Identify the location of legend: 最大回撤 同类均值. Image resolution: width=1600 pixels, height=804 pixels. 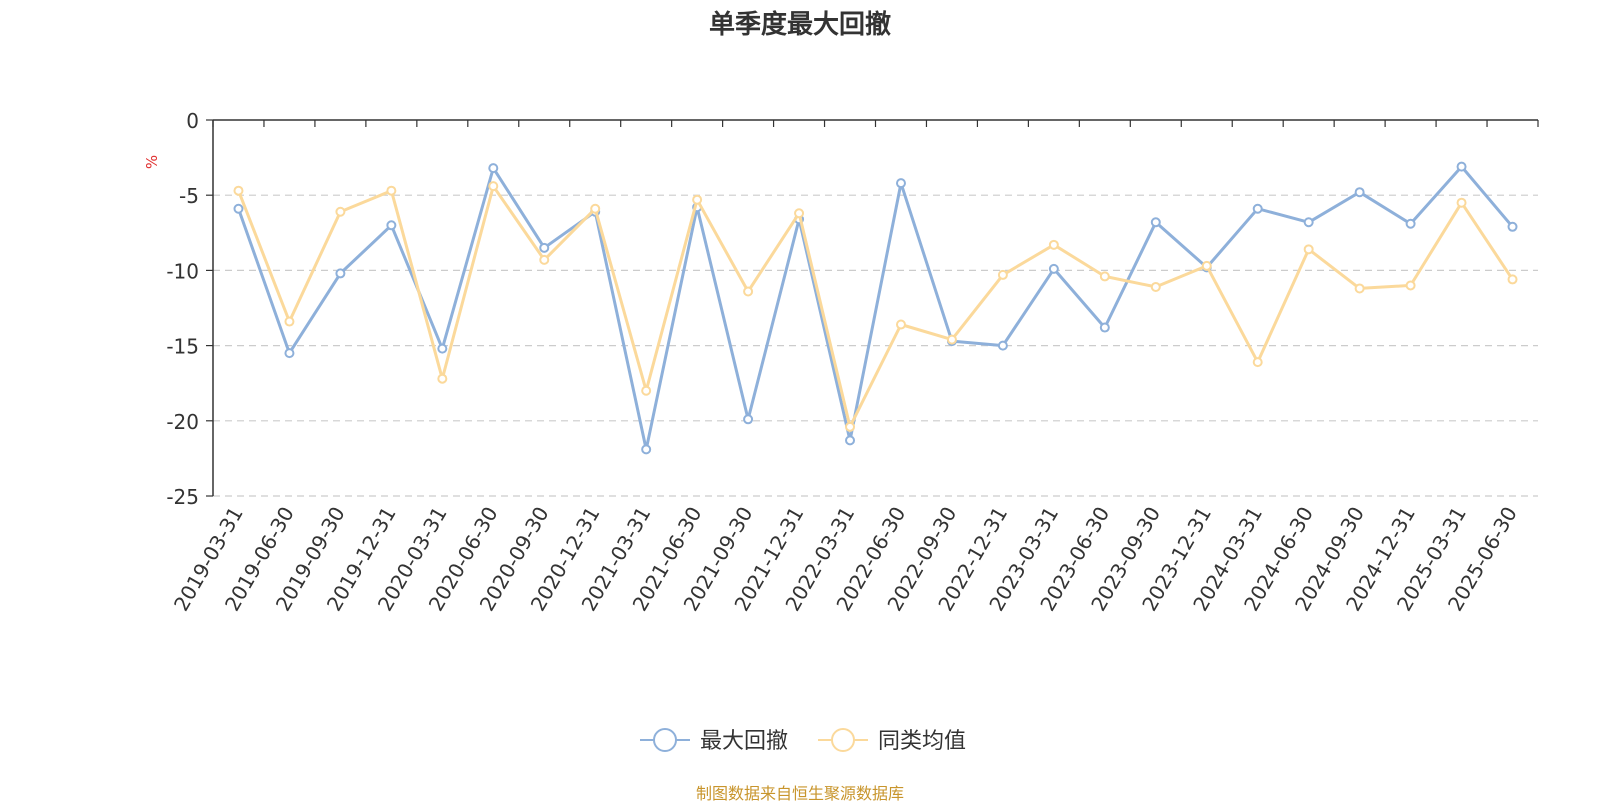
(803, 741).